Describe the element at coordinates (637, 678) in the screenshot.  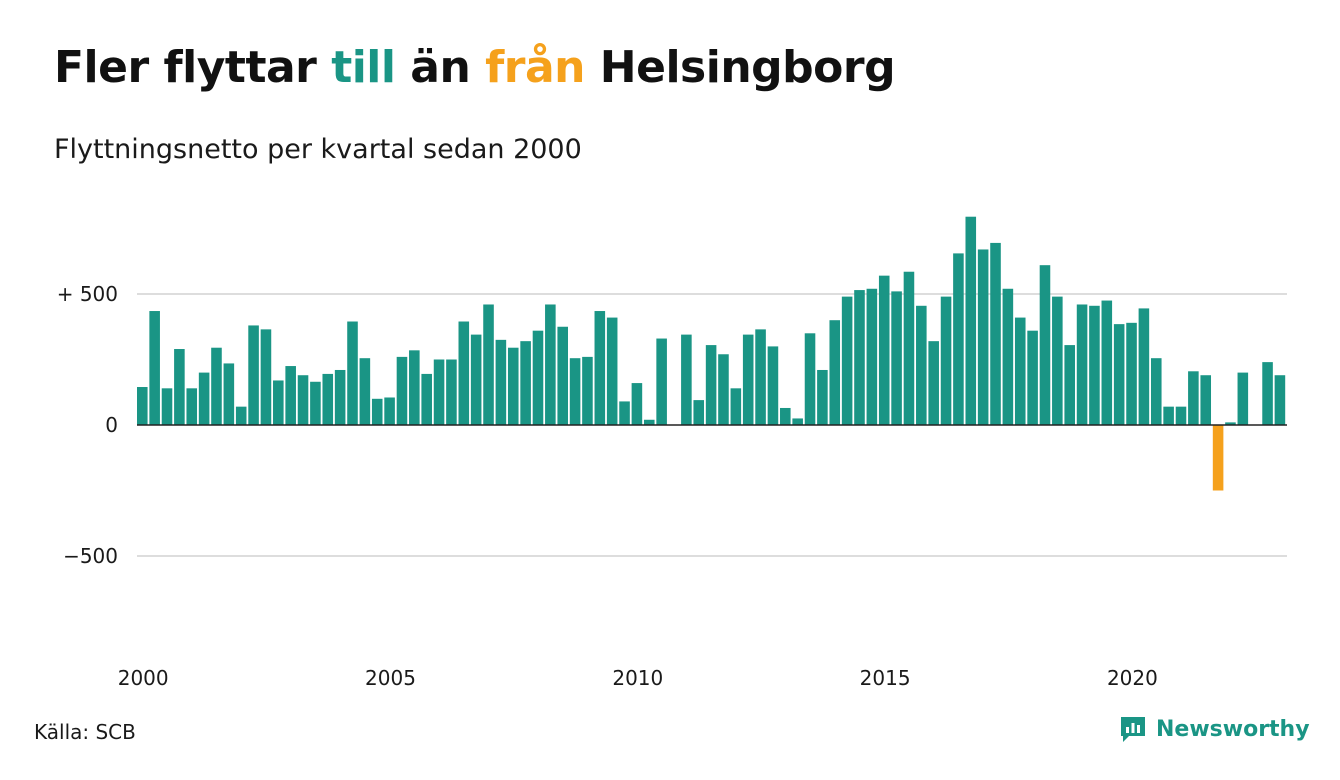
I see `x-tick-label: 2010` at that location.